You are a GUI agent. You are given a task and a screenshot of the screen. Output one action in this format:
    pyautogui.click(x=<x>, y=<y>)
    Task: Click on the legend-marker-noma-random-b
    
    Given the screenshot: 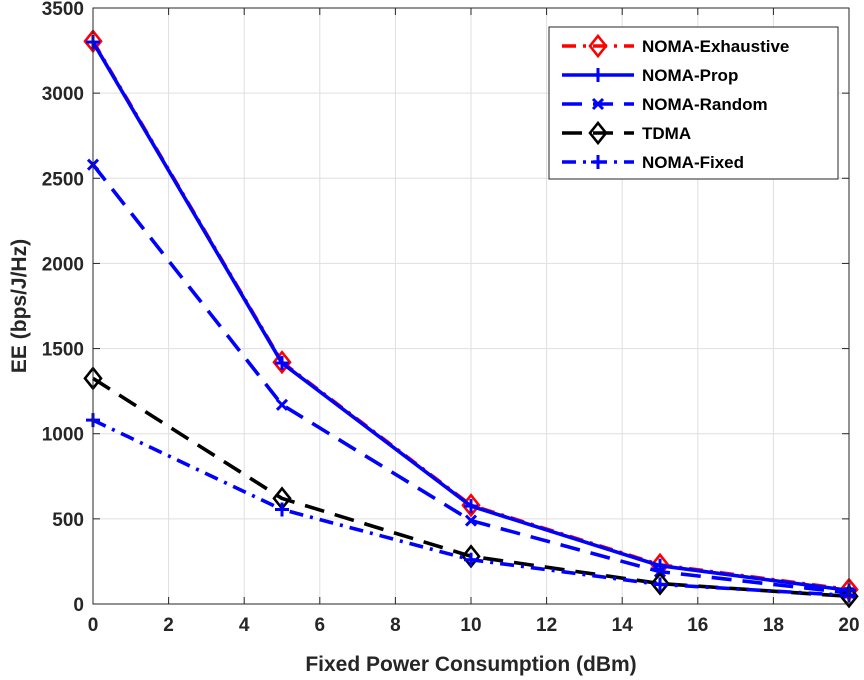 What is the action you would take?
    pyautogui.click(x=598, y=104)
    